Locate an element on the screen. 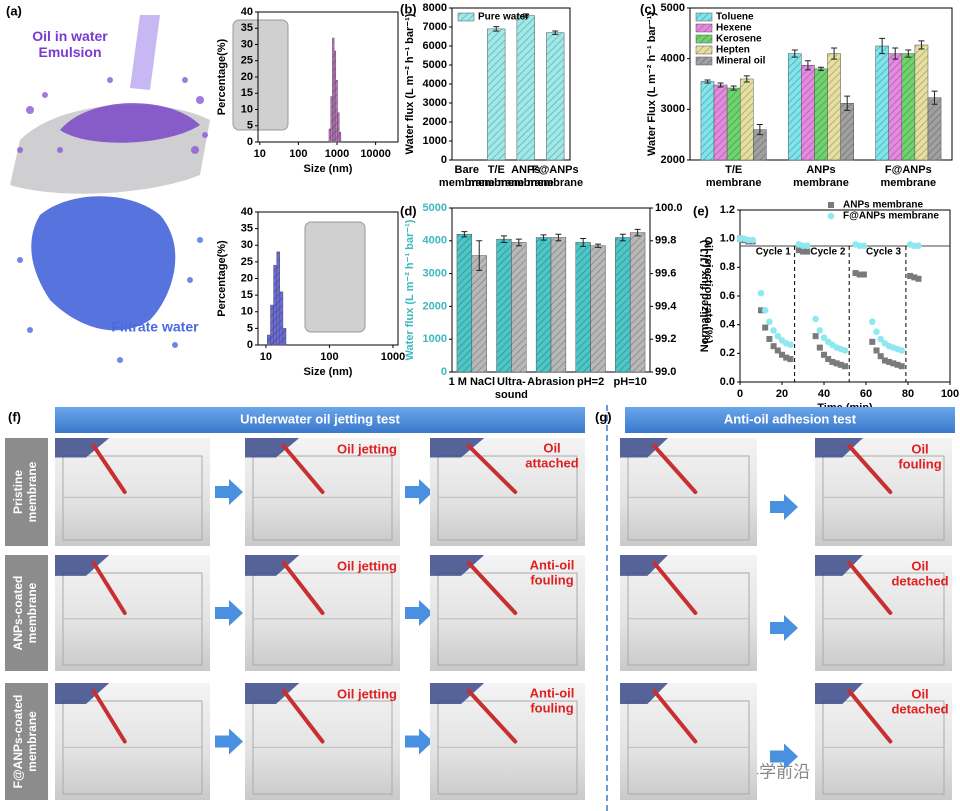 The height and width of the screenshot is (811, 960). x-tick-label: 1000 is located at coordinates (393, 357).